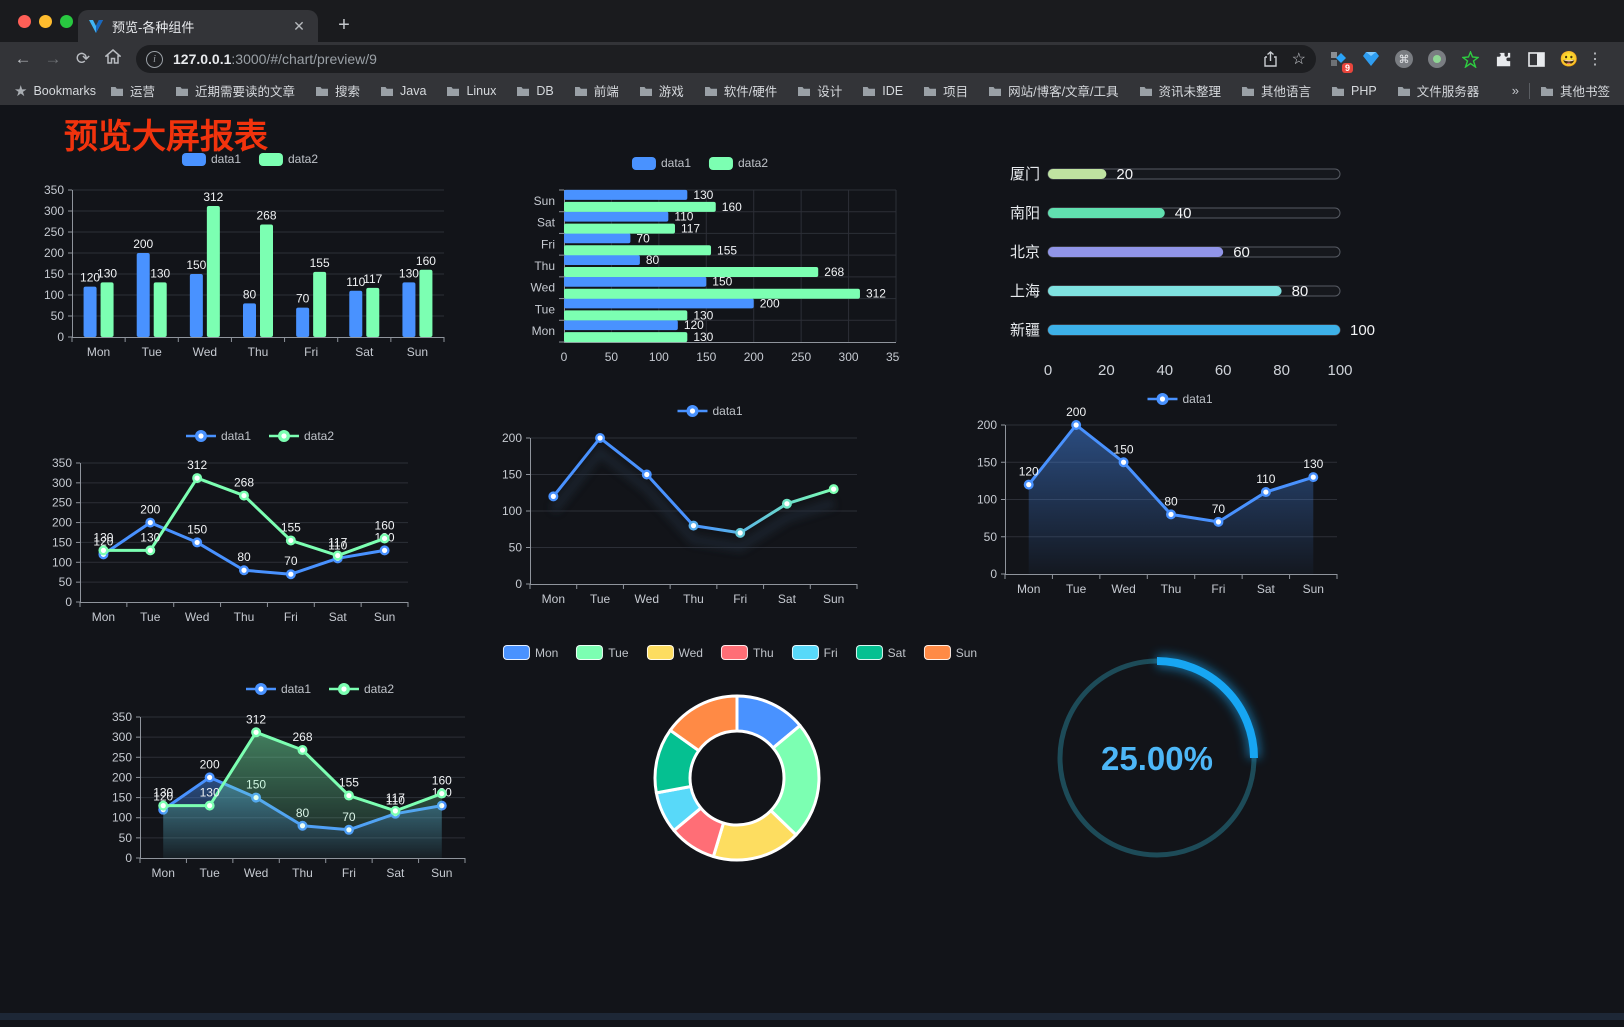  I want to click on legend-item: Thu, so click(747, 652).